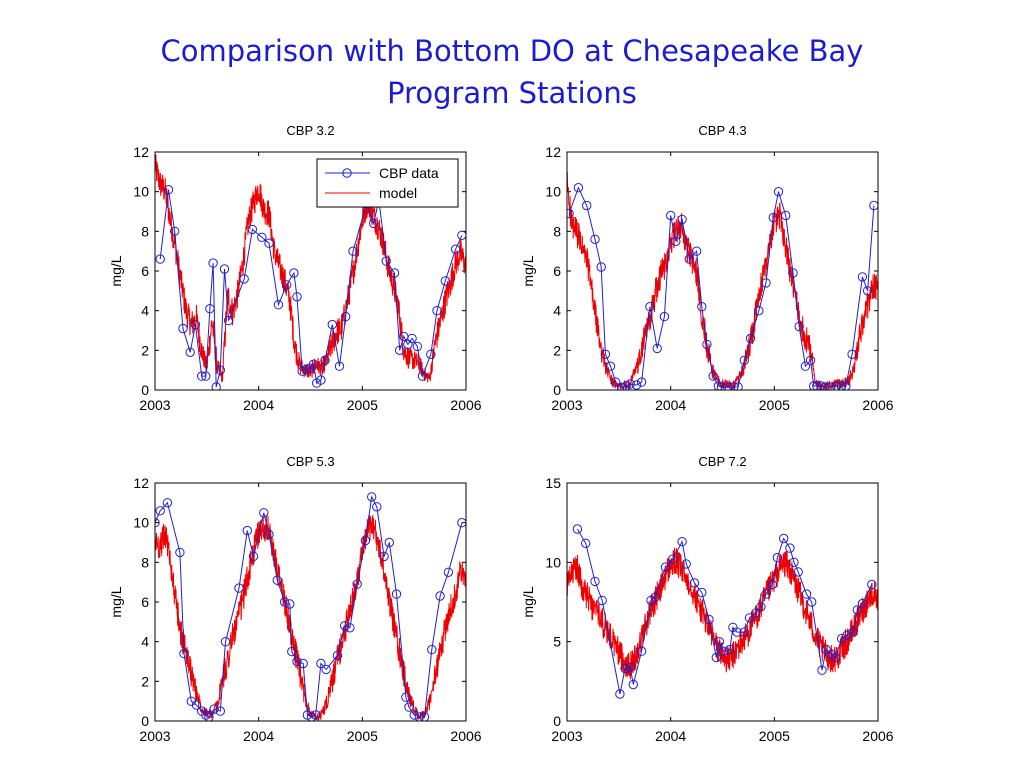  What do you see at coordinates (566, 736) in the screenshot?
I see `x-tick-label: 2003` at bounding box center [566, 736].